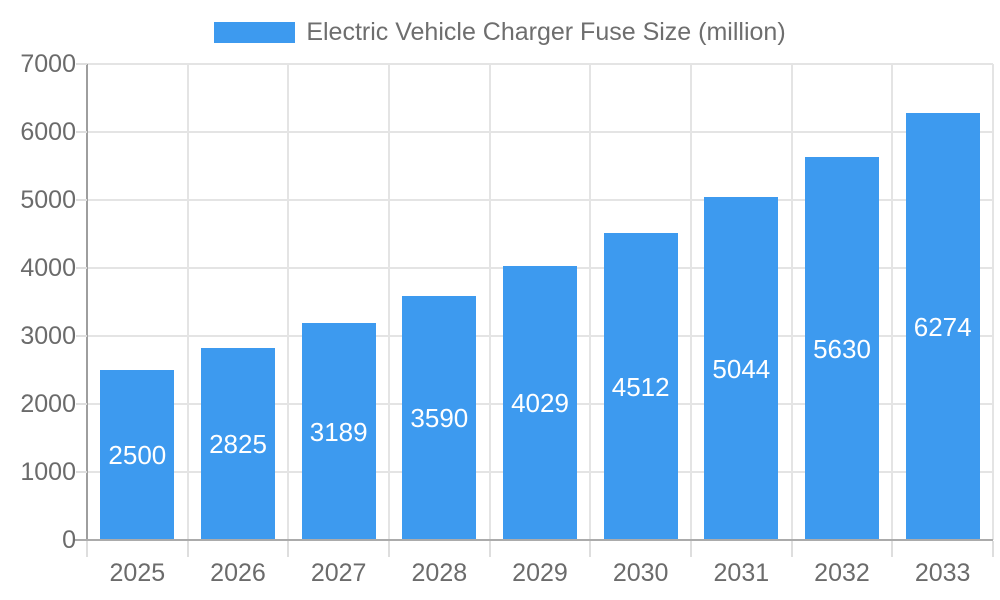  I want to click on bar: 2825, so click(238, 443).